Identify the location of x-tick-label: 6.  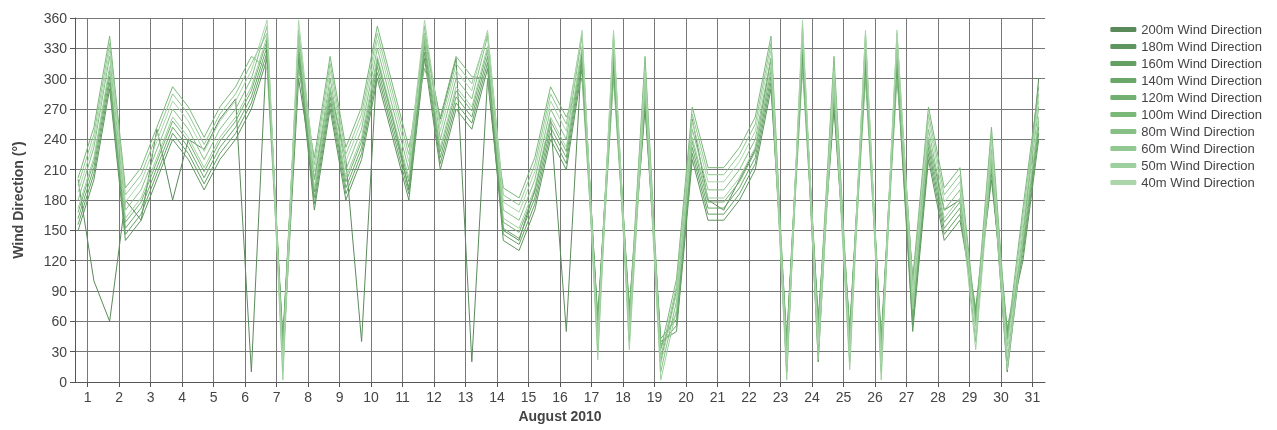
(245, 397).